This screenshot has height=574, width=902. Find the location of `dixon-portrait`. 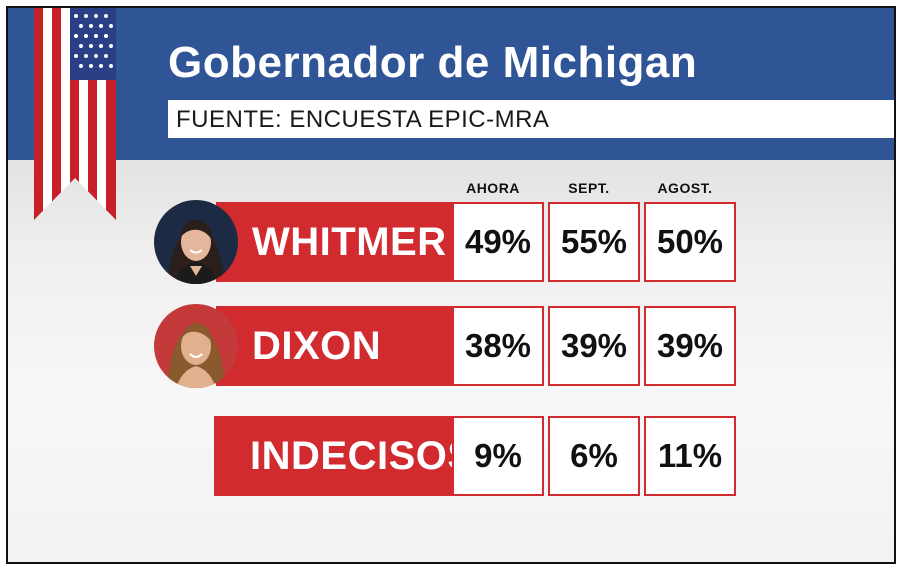

dixon-portrait is located at coordinates (196, 346).